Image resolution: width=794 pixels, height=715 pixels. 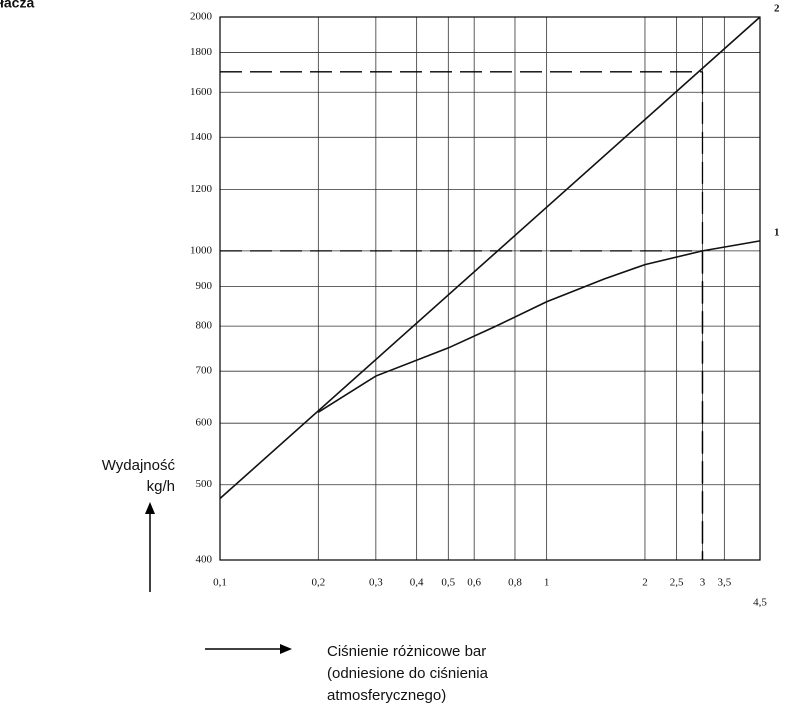 I want to click on x-tick-label: 0,5, so click(x=448, y=583).